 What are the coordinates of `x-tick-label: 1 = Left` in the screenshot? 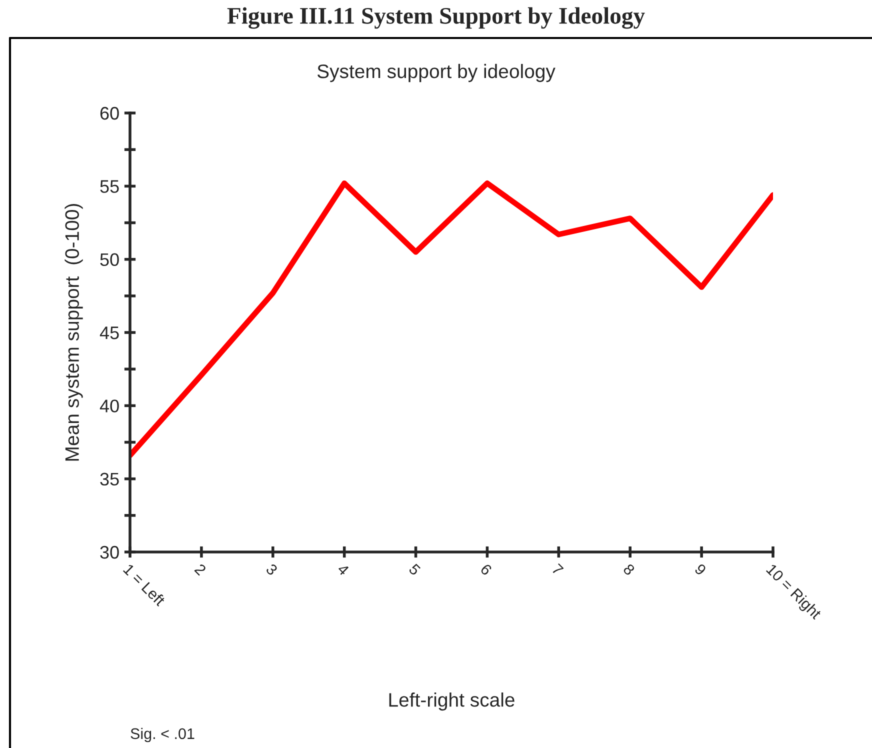 It's located at (144, 585).